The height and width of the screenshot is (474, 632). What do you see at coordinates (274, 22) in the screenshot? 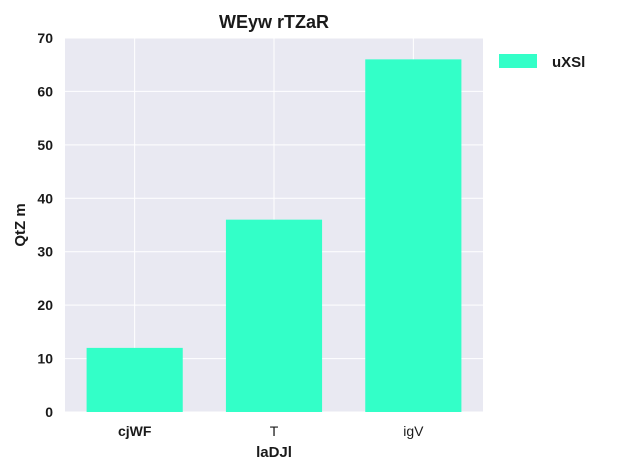
I see `chart-title: WEyw rTZaR` at bounding box center [274, 22].